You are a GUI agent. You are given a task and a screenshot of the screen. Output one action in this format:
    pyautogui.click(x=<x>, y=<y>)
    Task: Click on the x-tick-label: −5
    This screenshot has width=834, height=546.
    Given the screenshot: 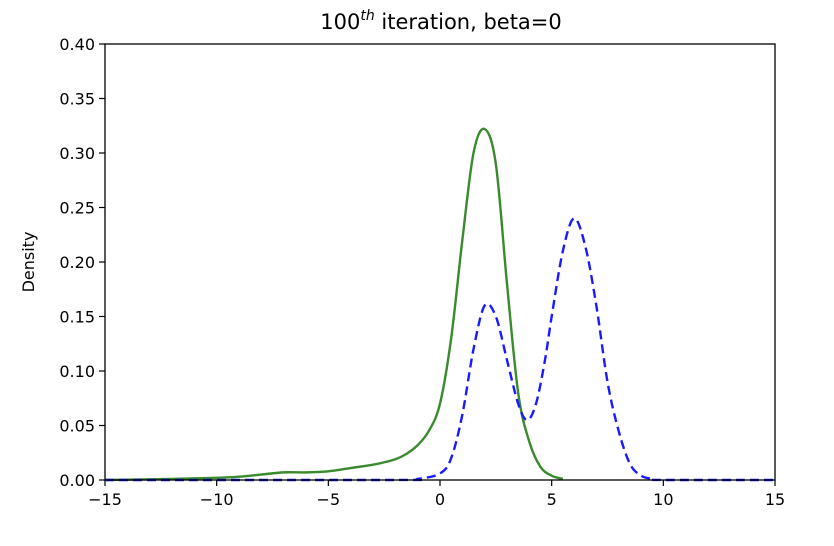 What is the action you would take?
    pyautogui.click(x=329, y=499)
    